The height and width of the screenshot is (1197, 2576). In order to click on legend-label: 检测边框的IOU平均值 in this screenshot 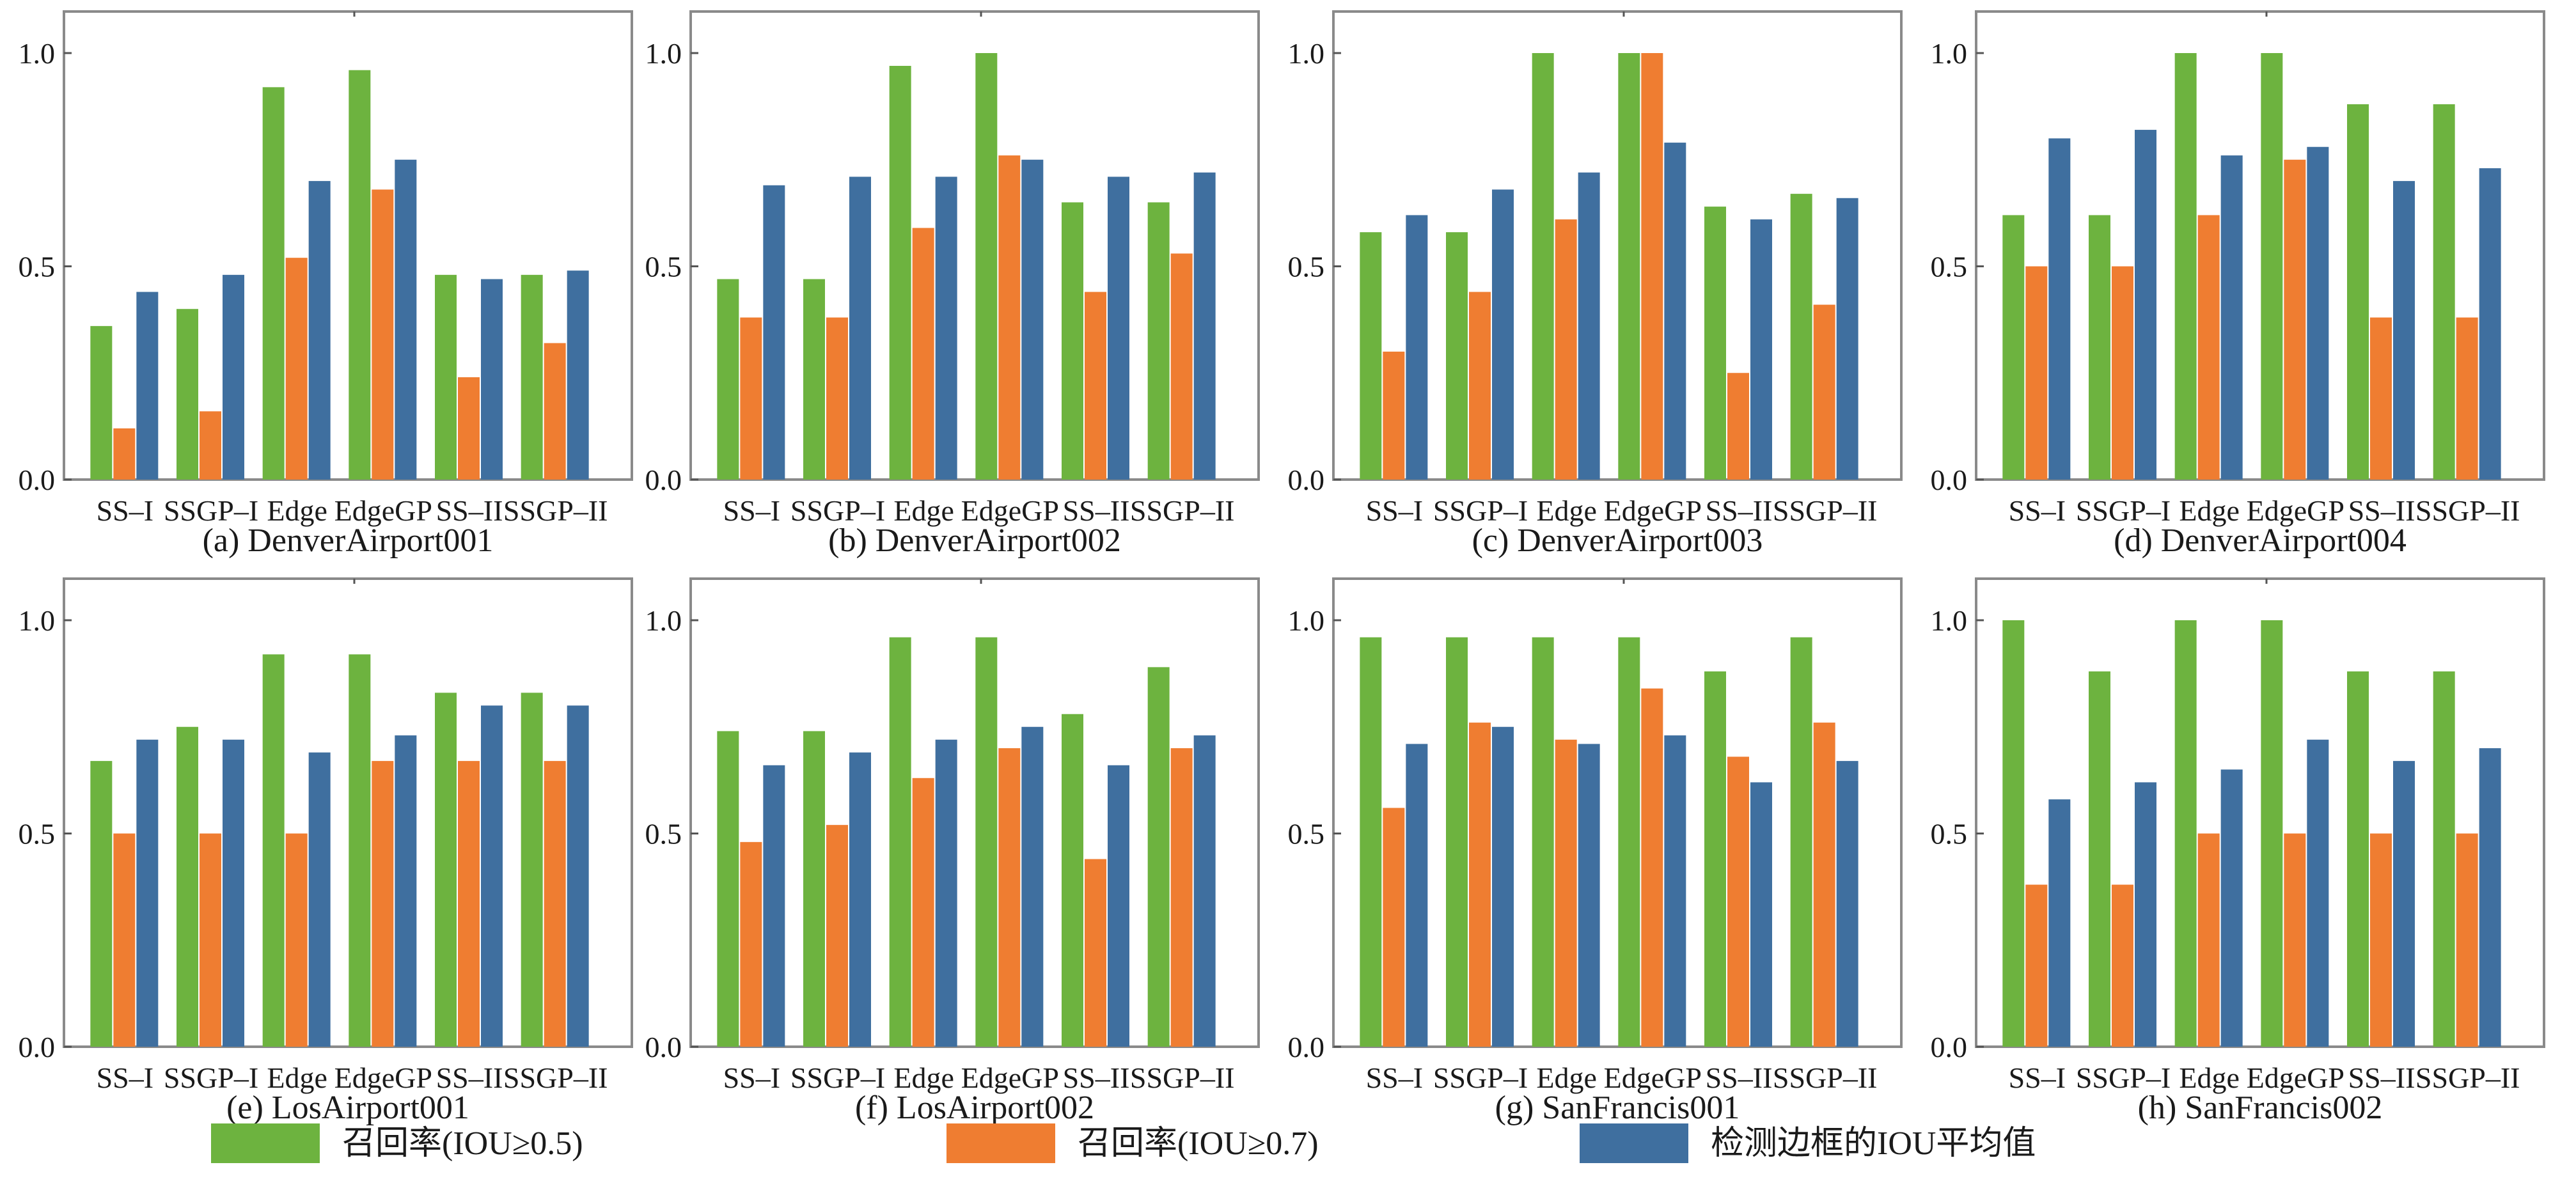, I will do `click(1873, 1143)`.